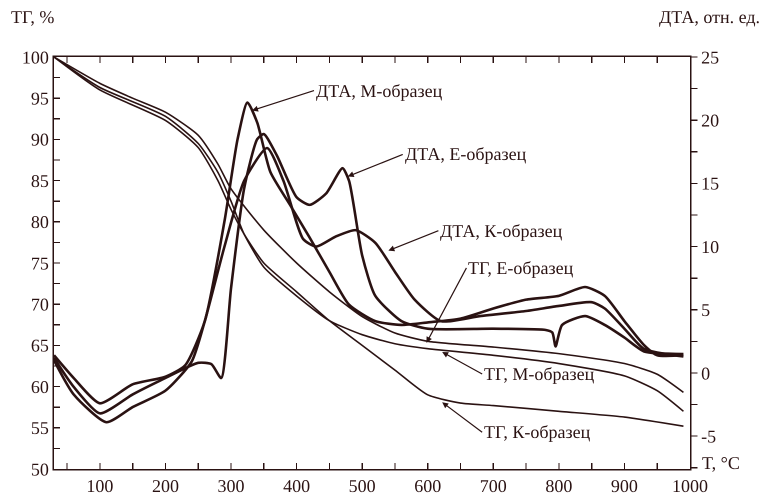 Image resolution: width=762 pixels, height=499 pixels. I want to click on y-tick-label: 60, so click(39, 386).